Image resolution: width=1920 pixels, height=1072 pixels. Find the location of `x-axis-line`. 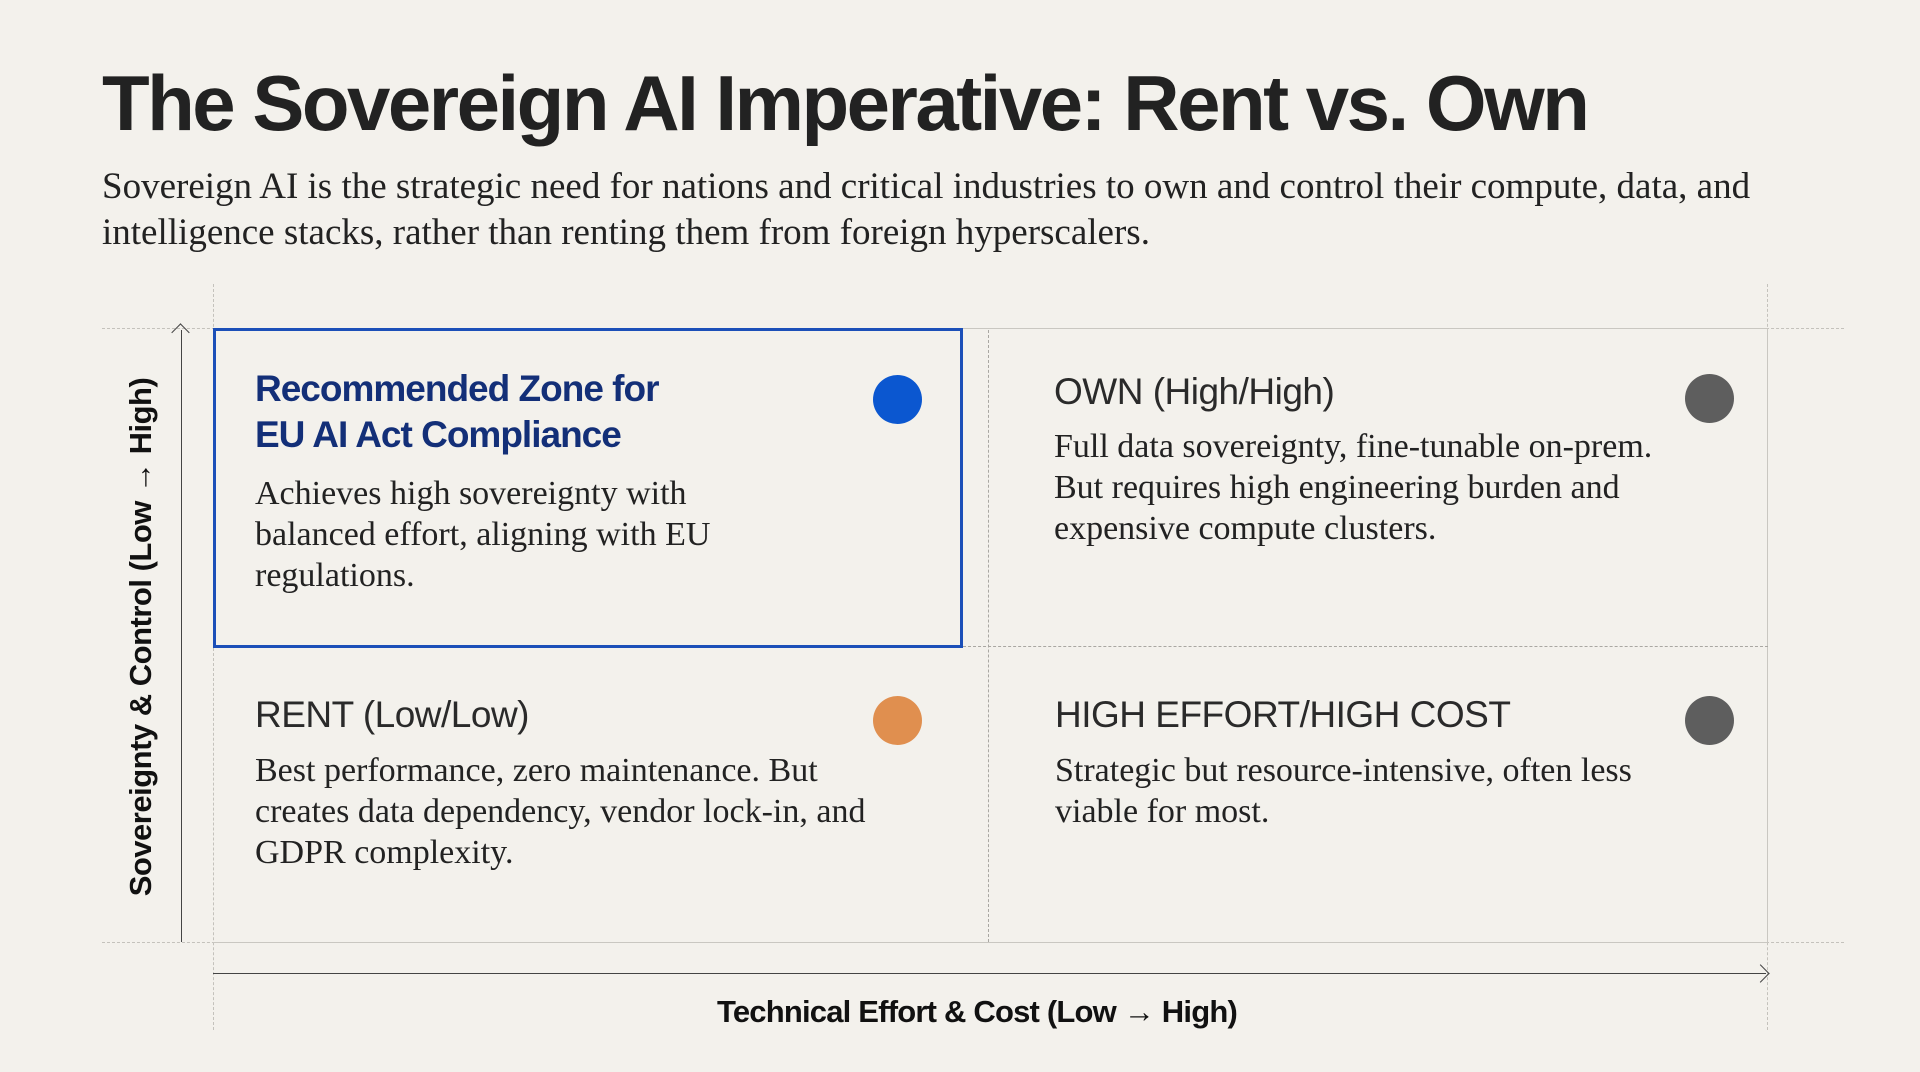

x-axis-line is located at coordinates (989, 973).